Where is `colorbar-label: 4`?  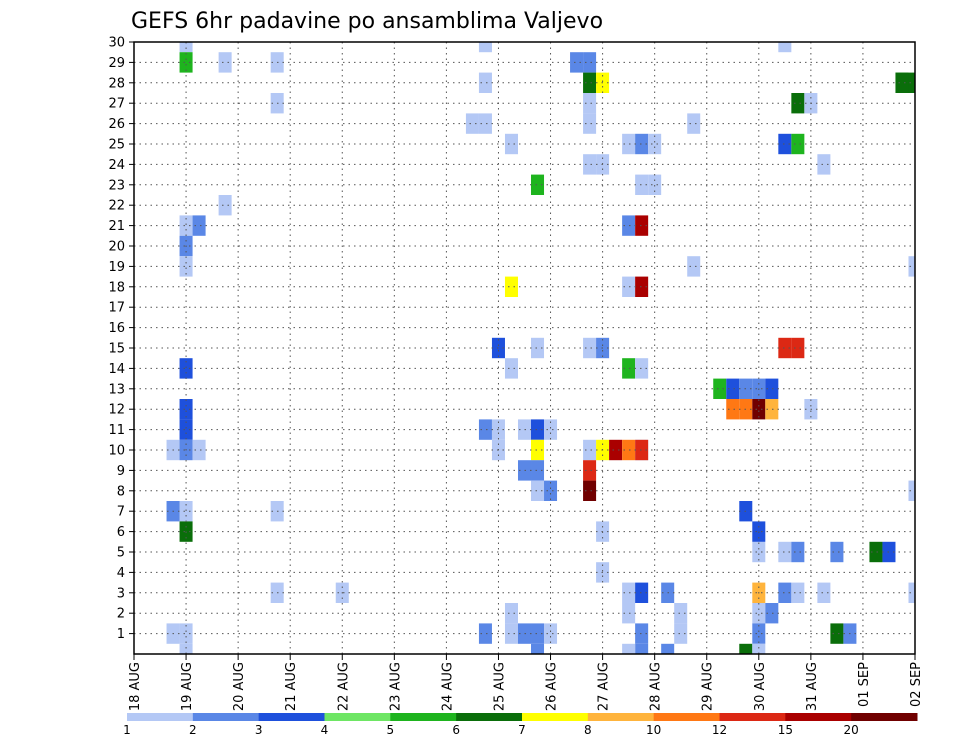
colorbar-label: 4 is located at coordinates (325, 730).